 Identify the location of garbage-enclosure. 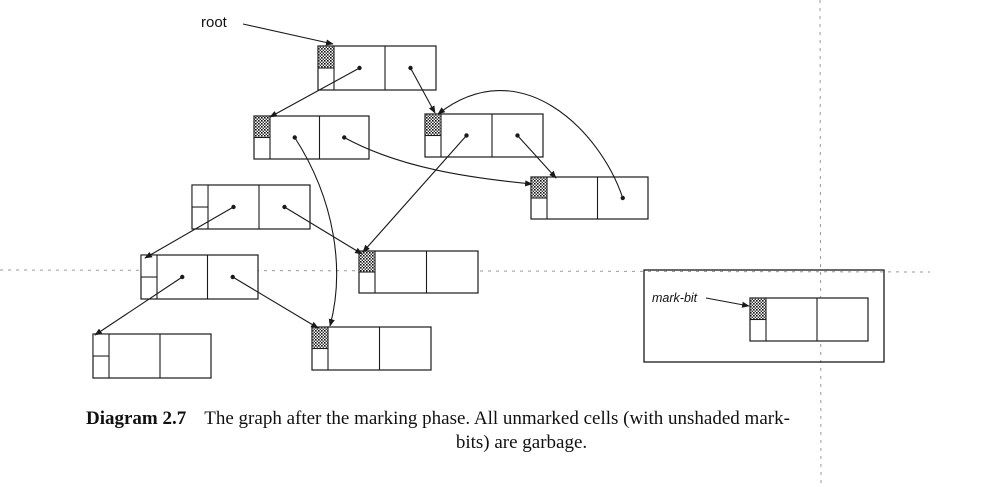
(764, 316).